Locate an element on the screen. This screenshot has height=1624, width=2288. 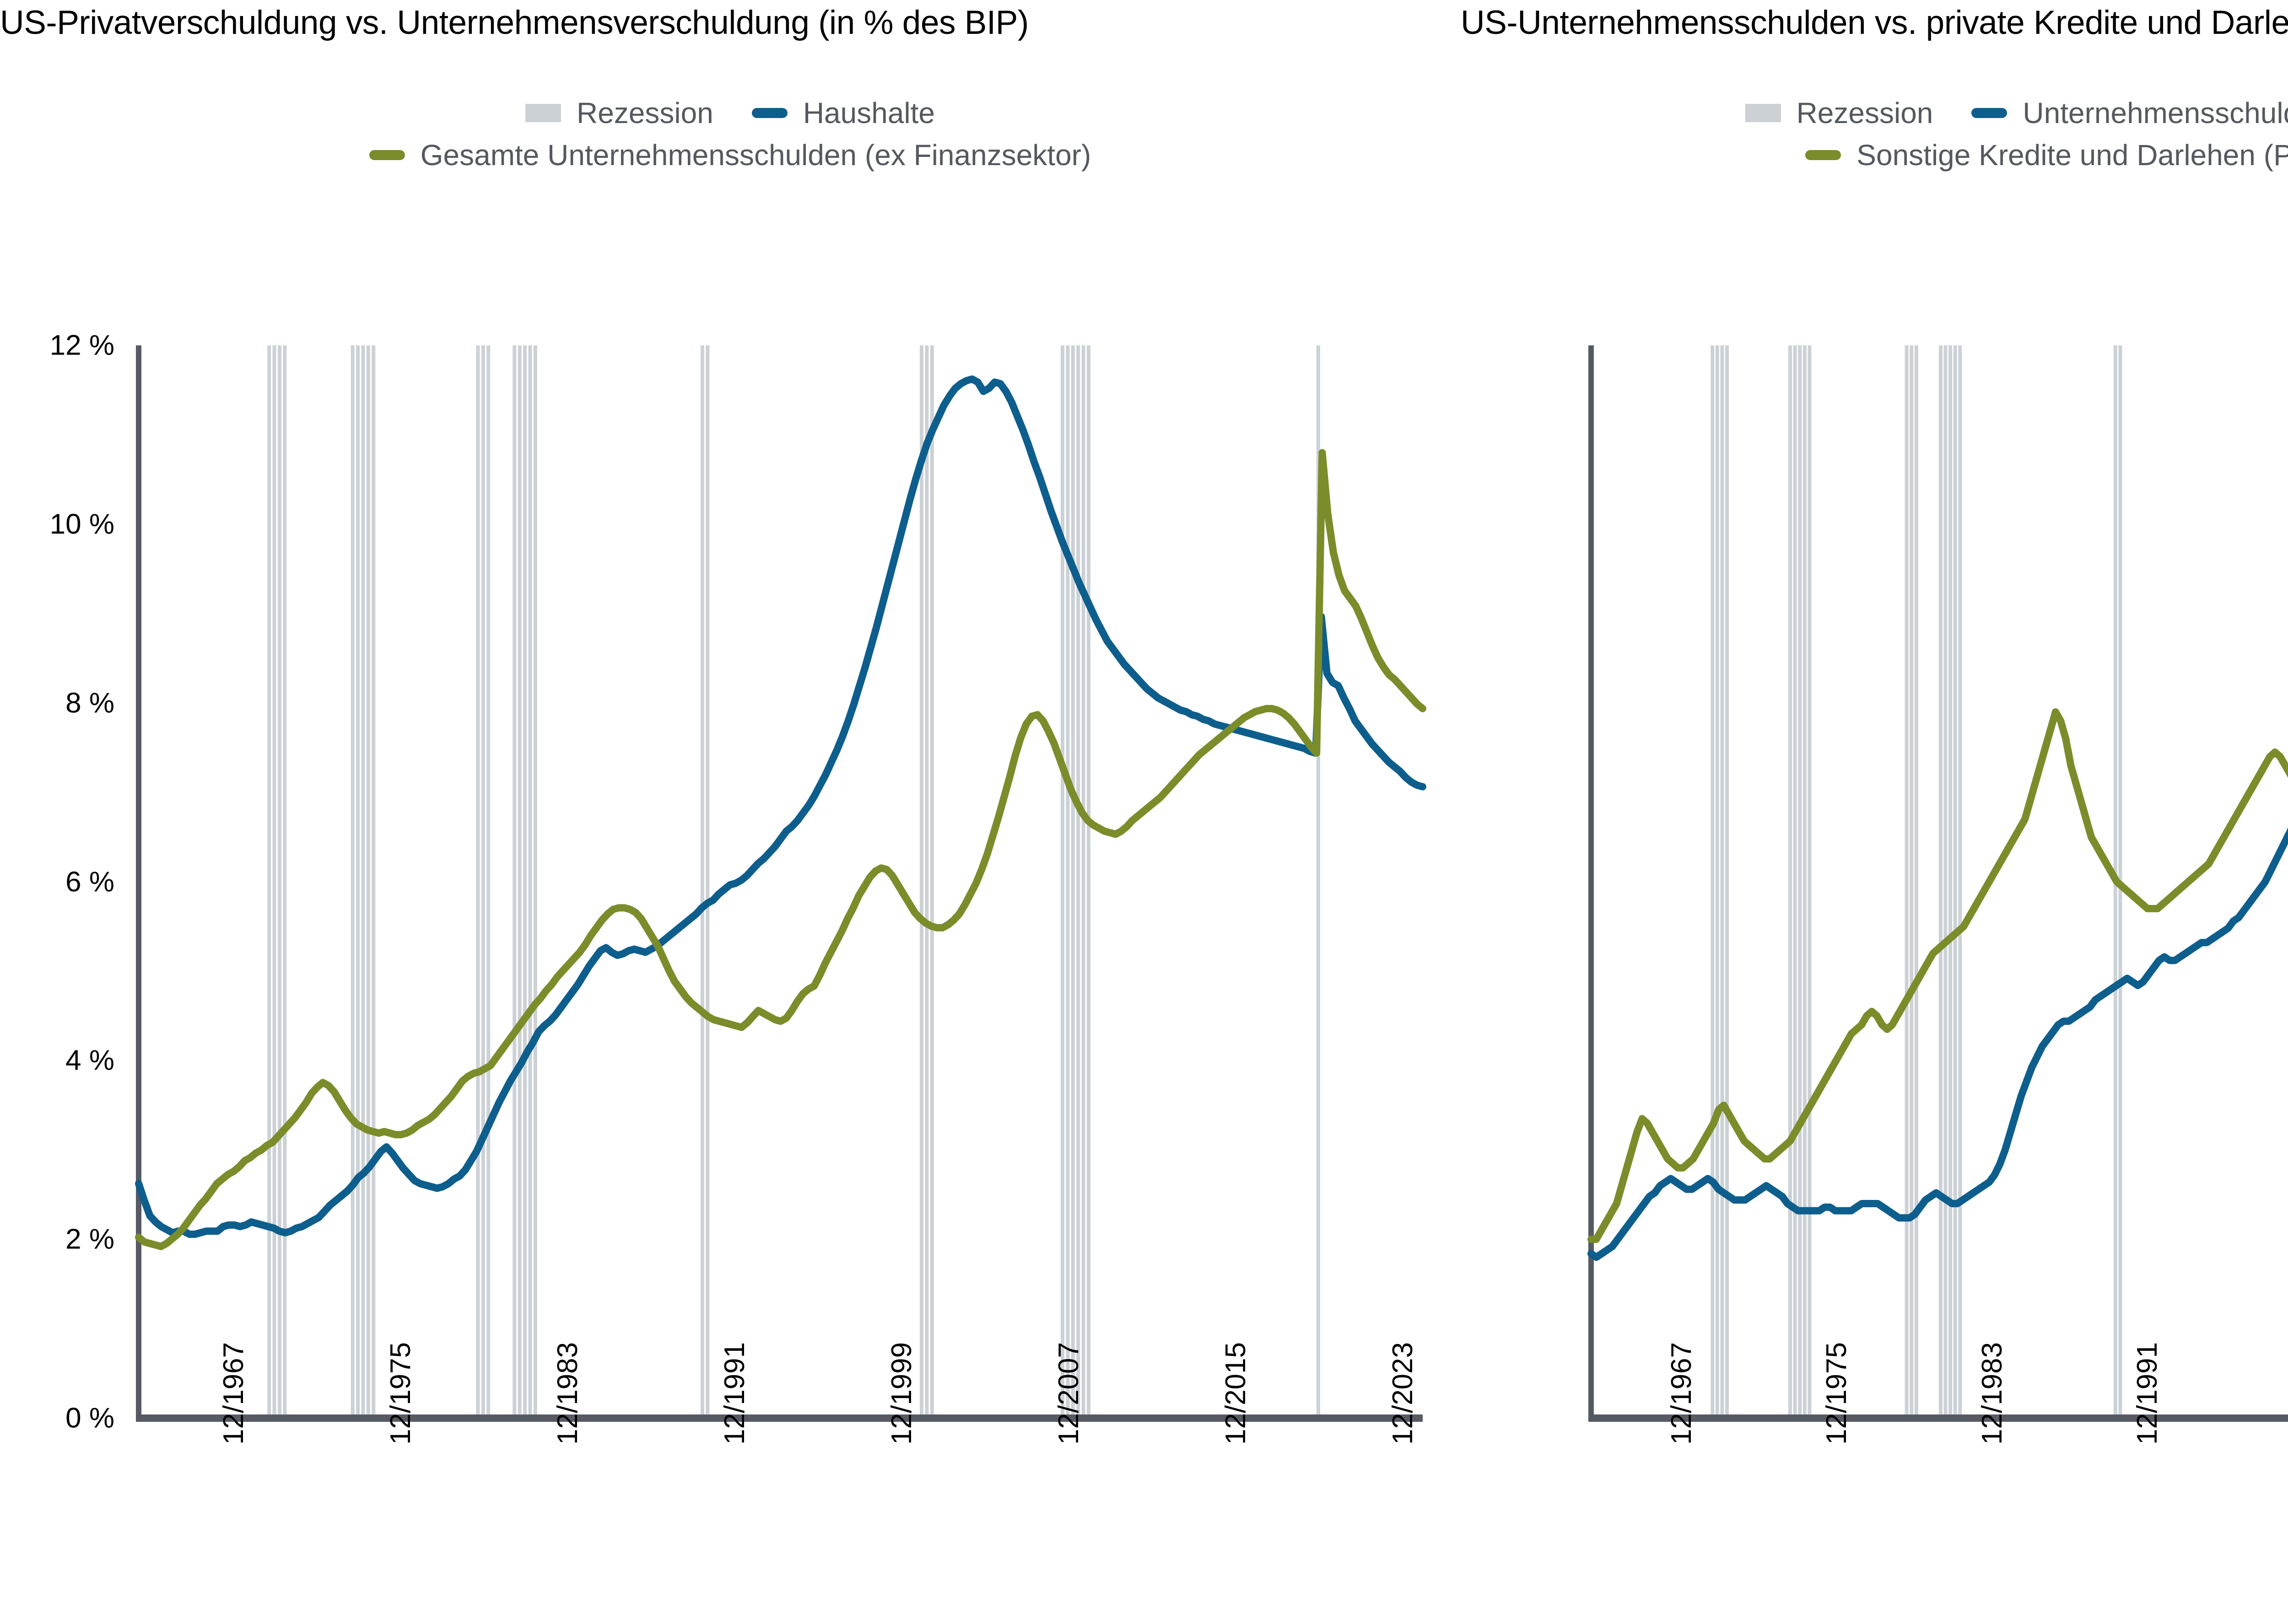
series-line-secondary is located at coordinates (1937, 976).